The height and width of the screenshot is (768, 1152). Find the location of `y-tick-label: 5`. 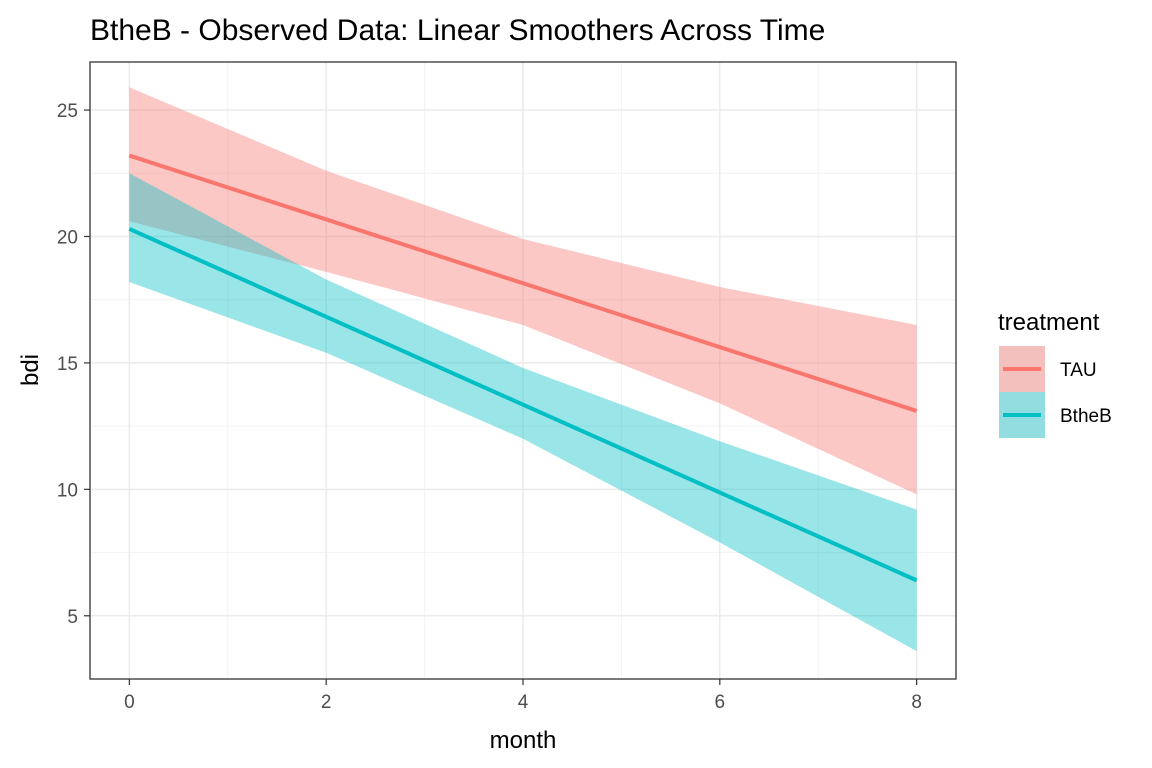

y-tick-label: 5 is located at coordinates (72, 617).